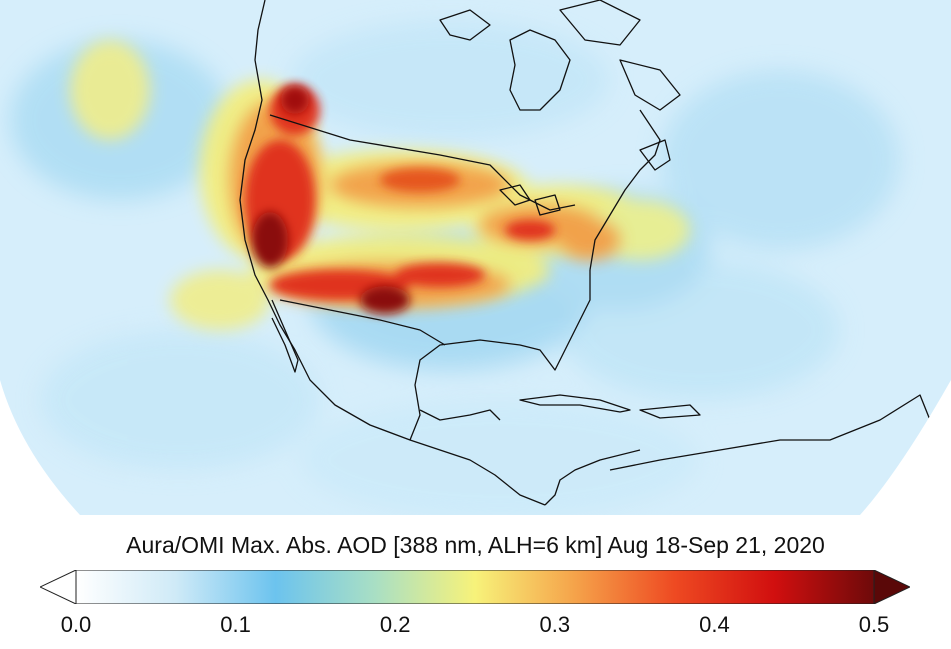  What do you see at coordinates (235, 624) in the screenshot?
I see `colorbar-tick-label: 0.1` at bounding box center [235, 624].